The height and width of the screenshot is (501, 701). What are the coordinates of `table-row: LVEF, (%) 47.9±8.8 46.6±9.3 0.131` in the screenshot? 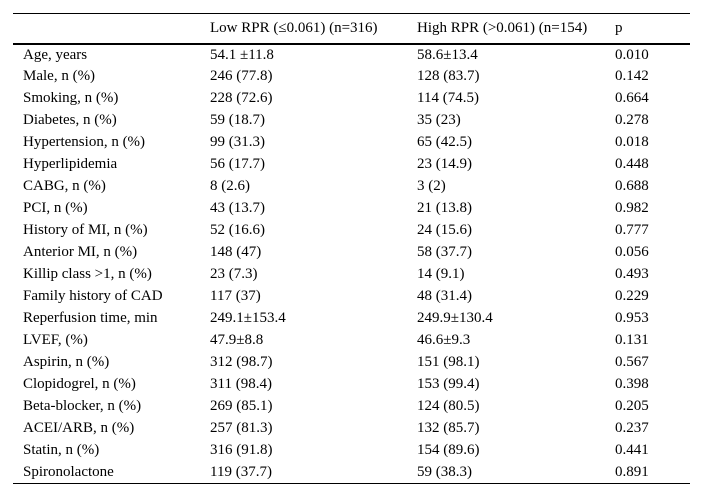 It's located at (351, 341).